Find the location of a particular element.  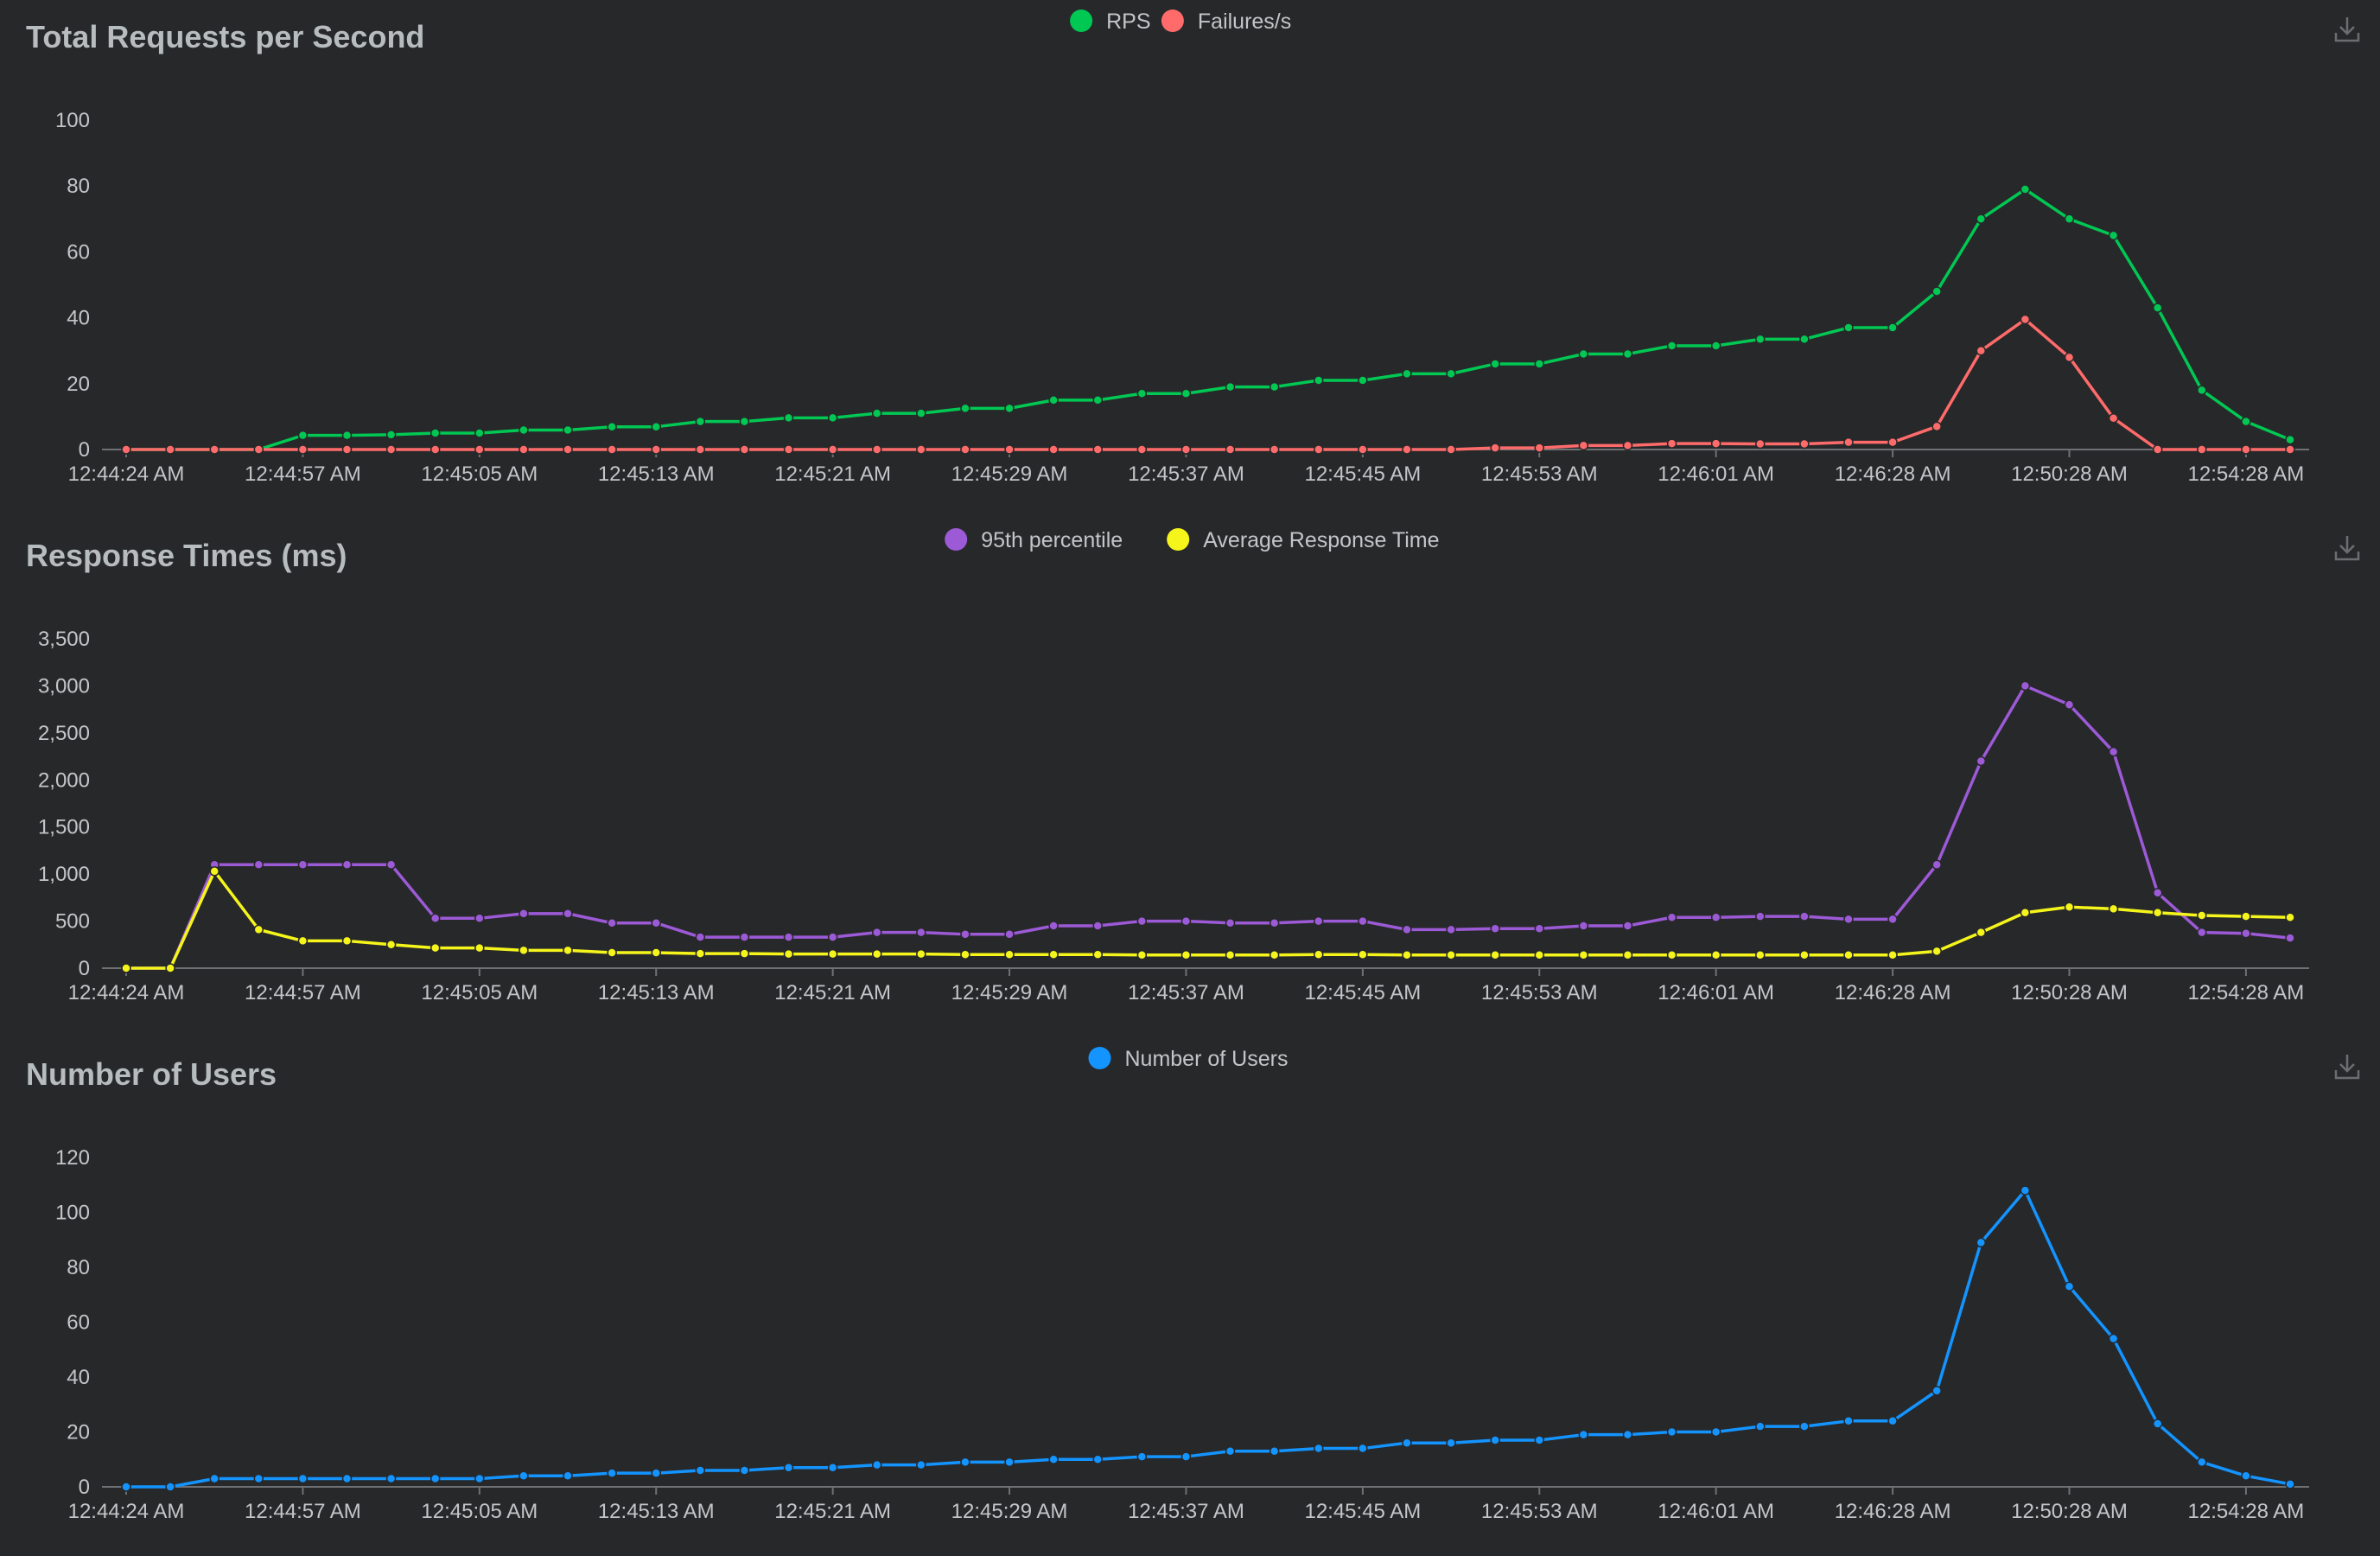

legend-item: Number of Users is located at coordinates (1188, 1059).